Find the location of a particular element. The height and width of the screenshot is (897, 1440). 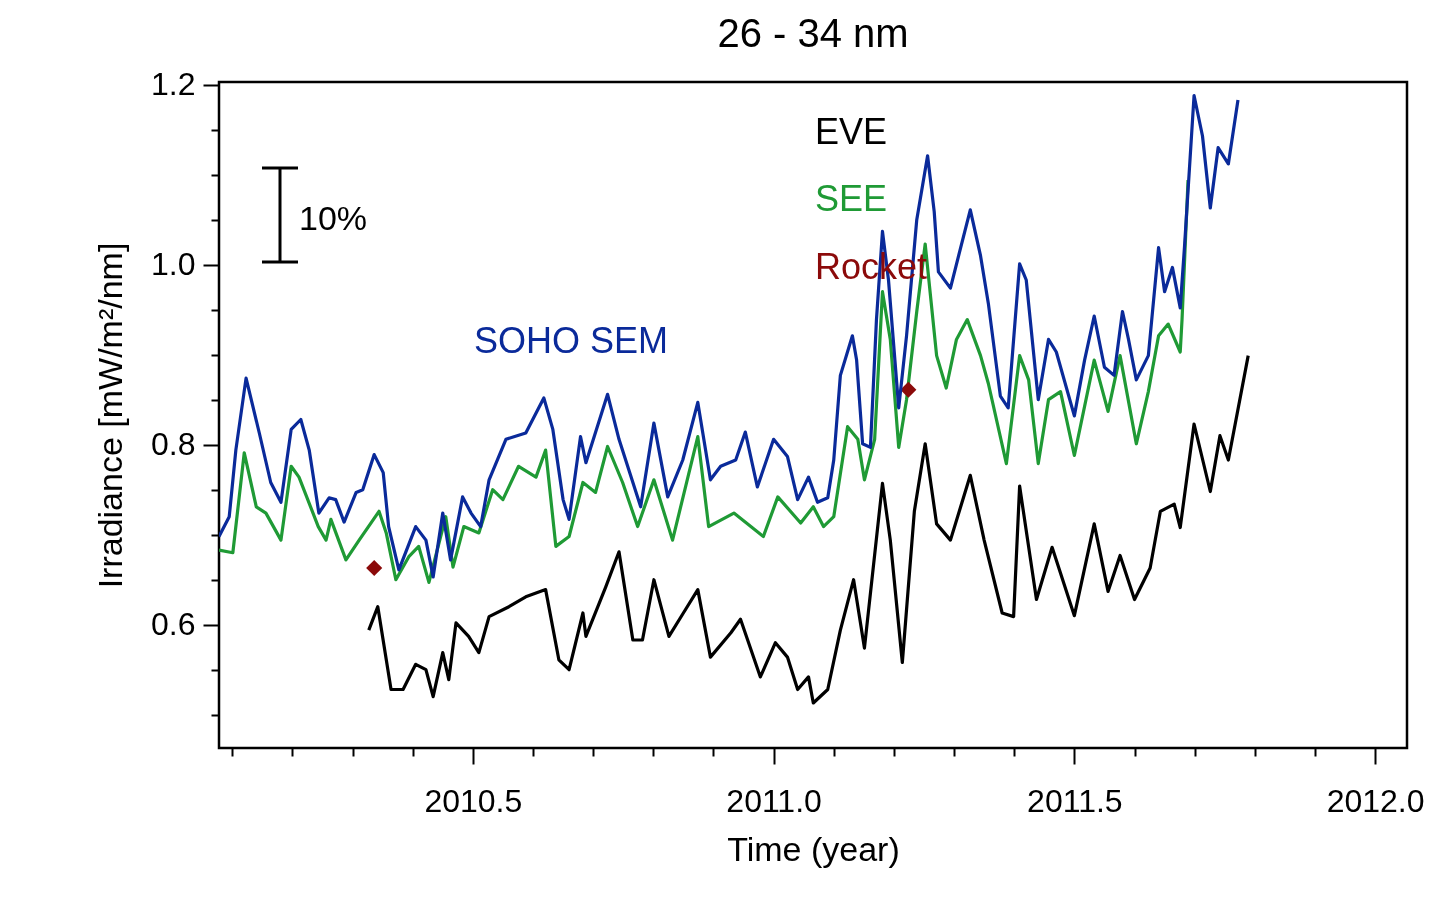

y-tick-label: 0.8 is located at coordinates (173, 444).